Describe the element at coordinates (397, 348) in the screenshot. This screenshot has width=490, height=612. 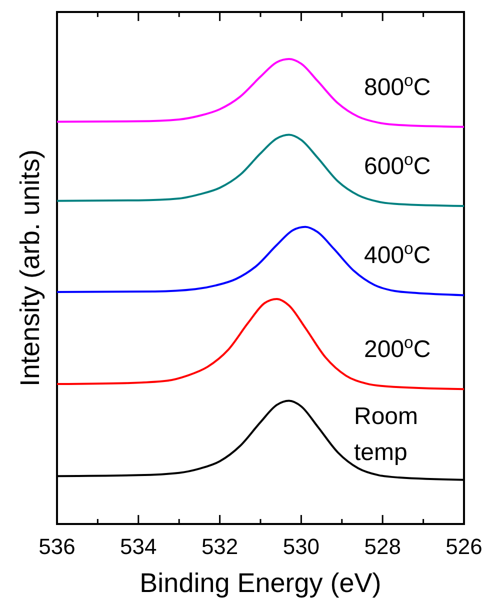
I see `series-label: 200$^{o}$C` at that location.